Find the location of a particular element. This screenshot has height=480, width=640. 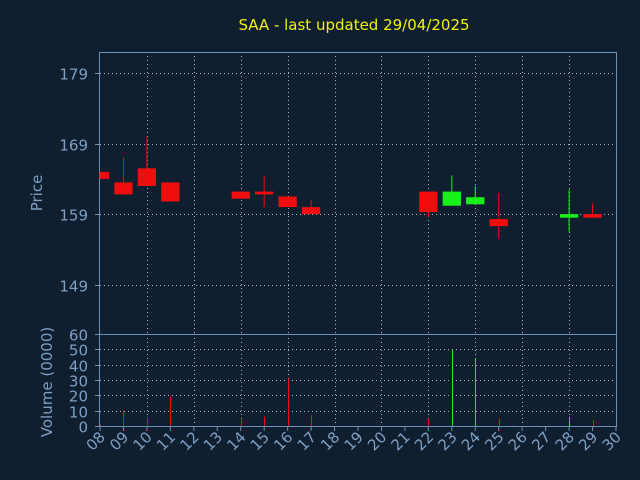

price-tick-label: 169 is located at coordinates (73, 146).